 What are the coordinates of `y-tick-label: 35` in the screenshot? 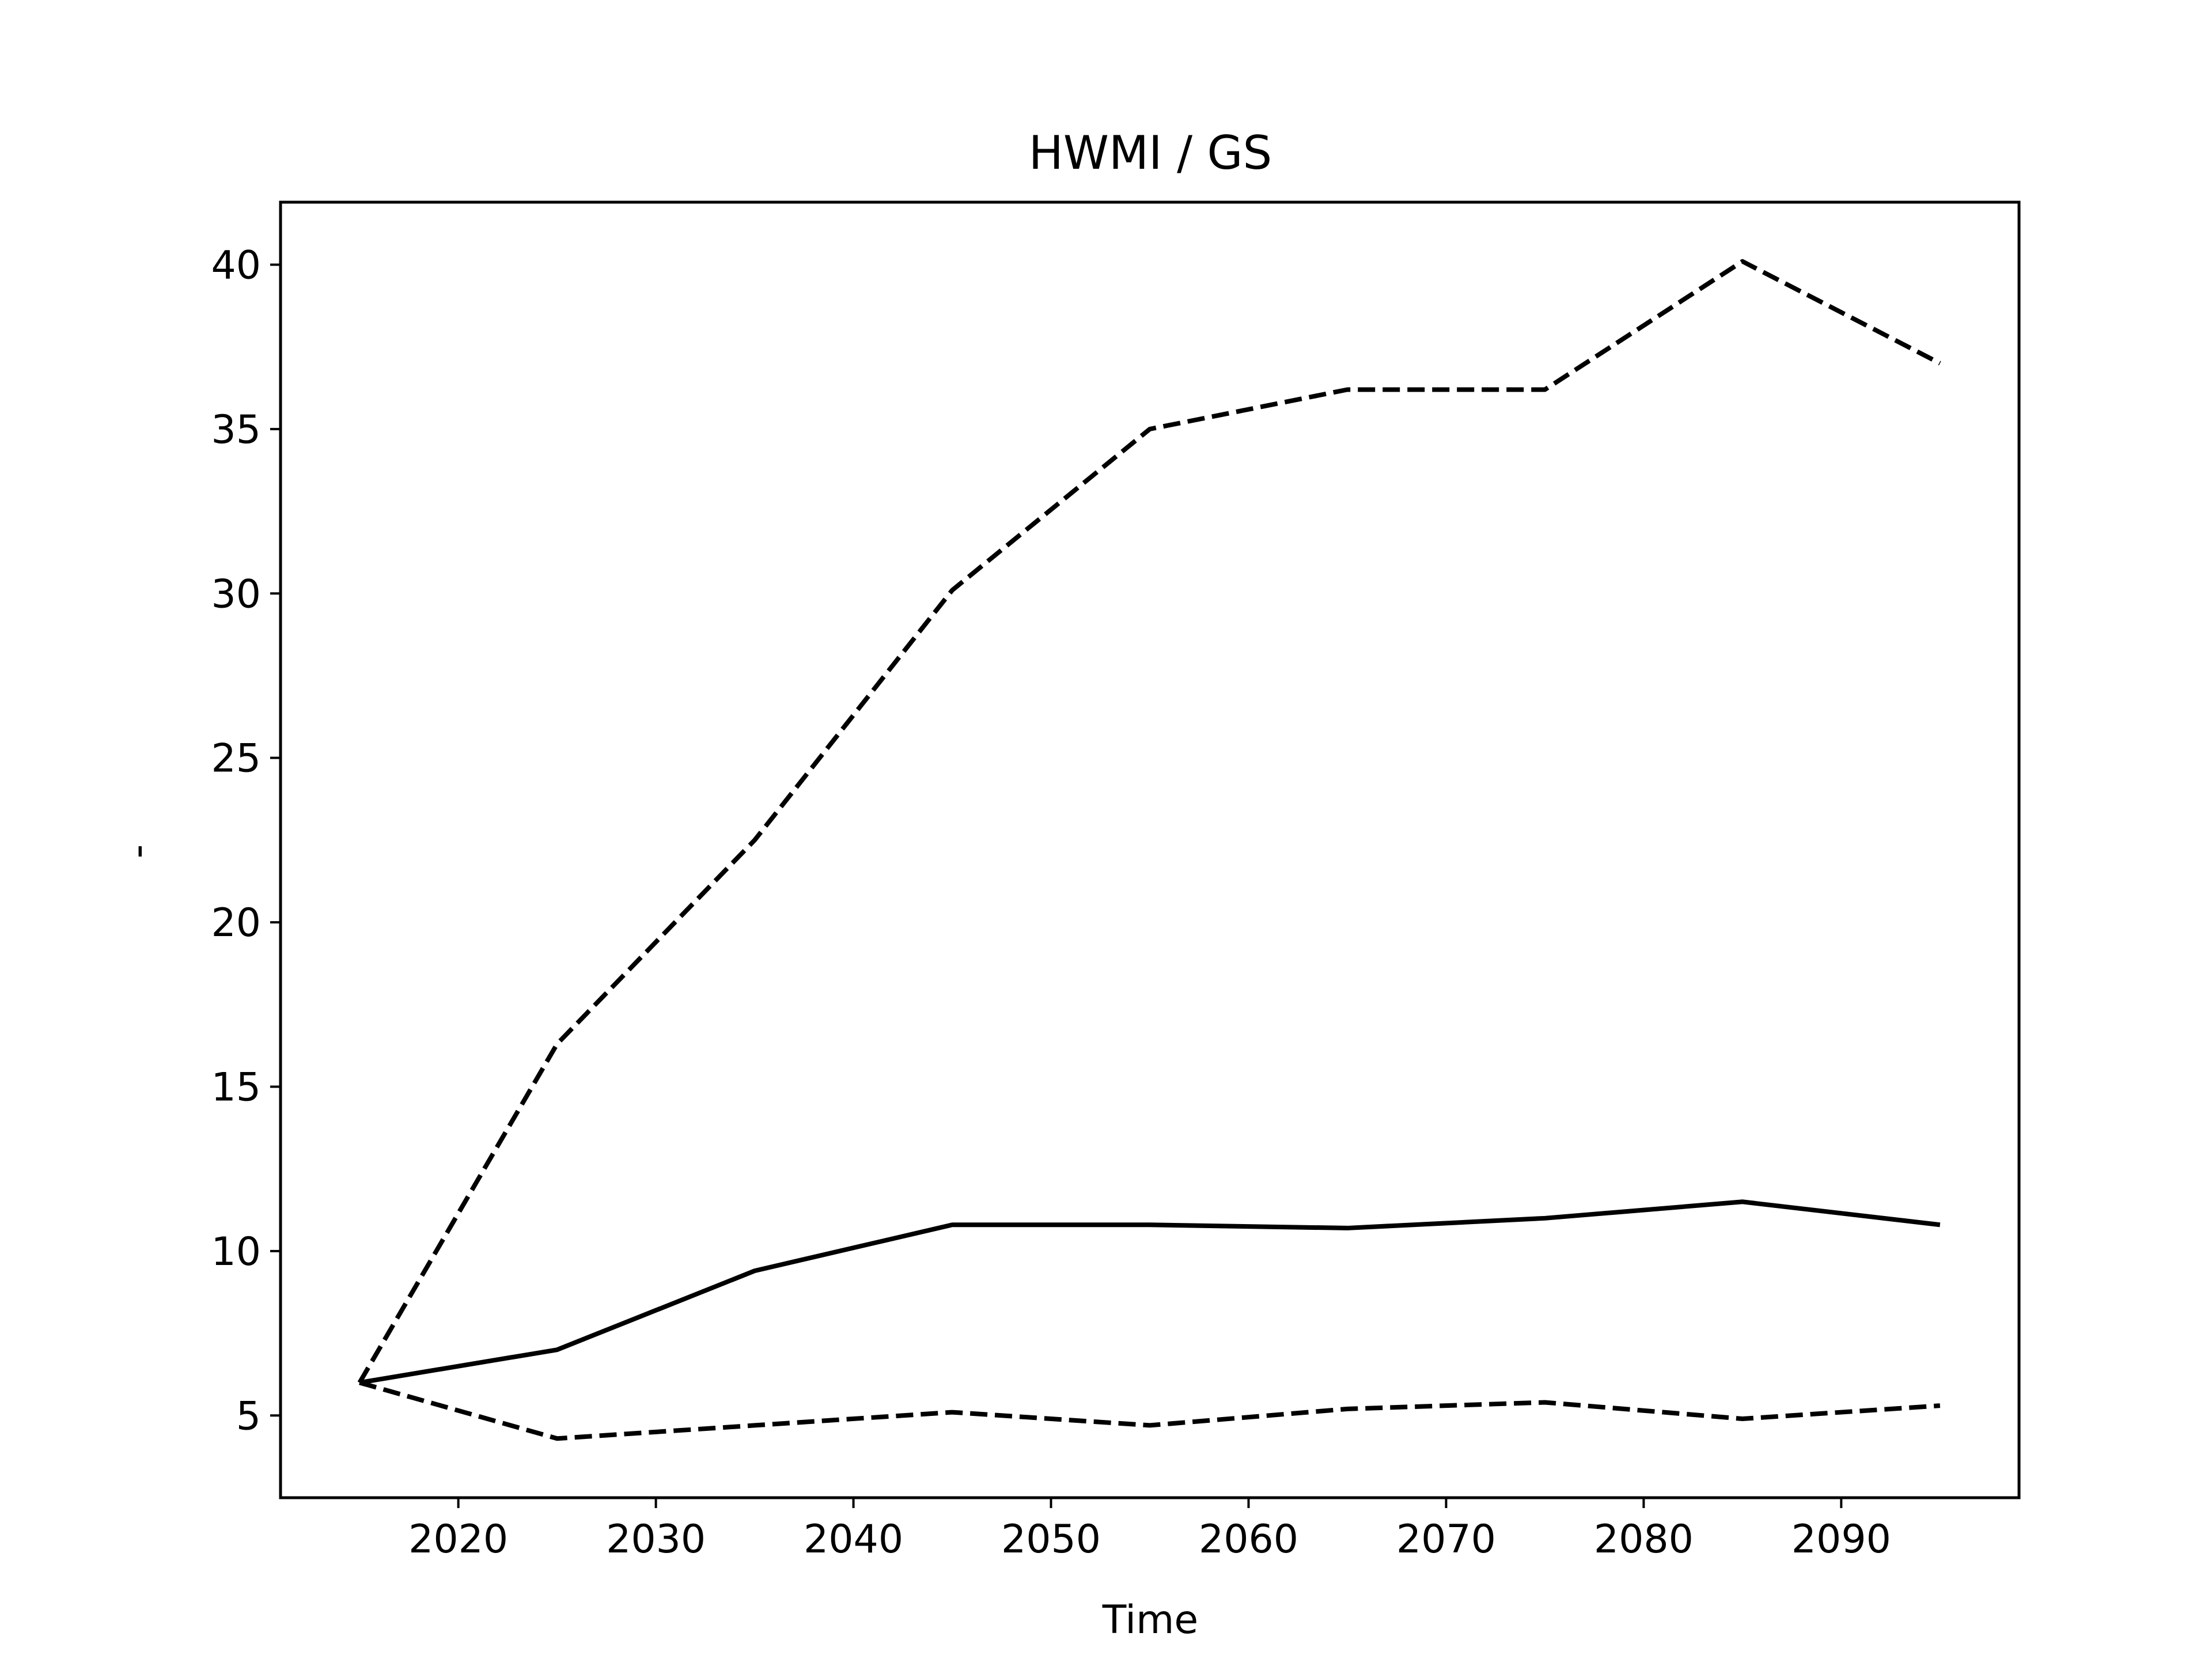 It's located at (236, 430).